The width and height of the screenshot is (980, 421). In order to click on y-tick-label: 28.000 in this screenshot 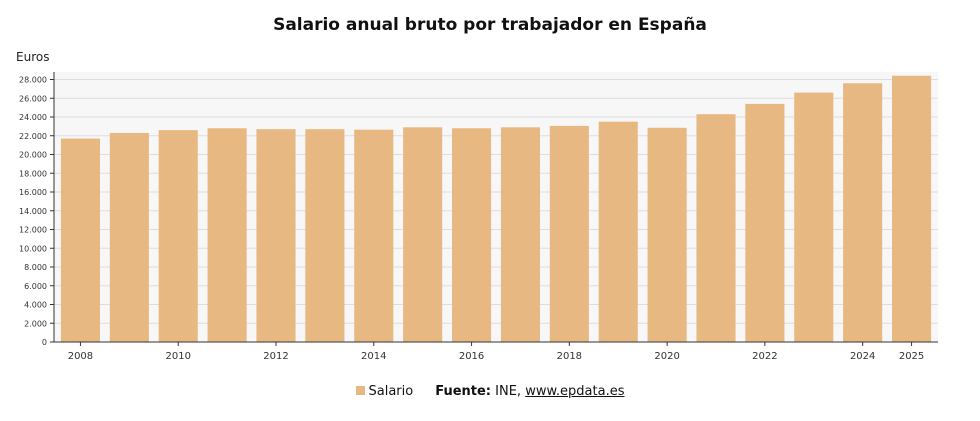, I will do `click(33, 80)`.